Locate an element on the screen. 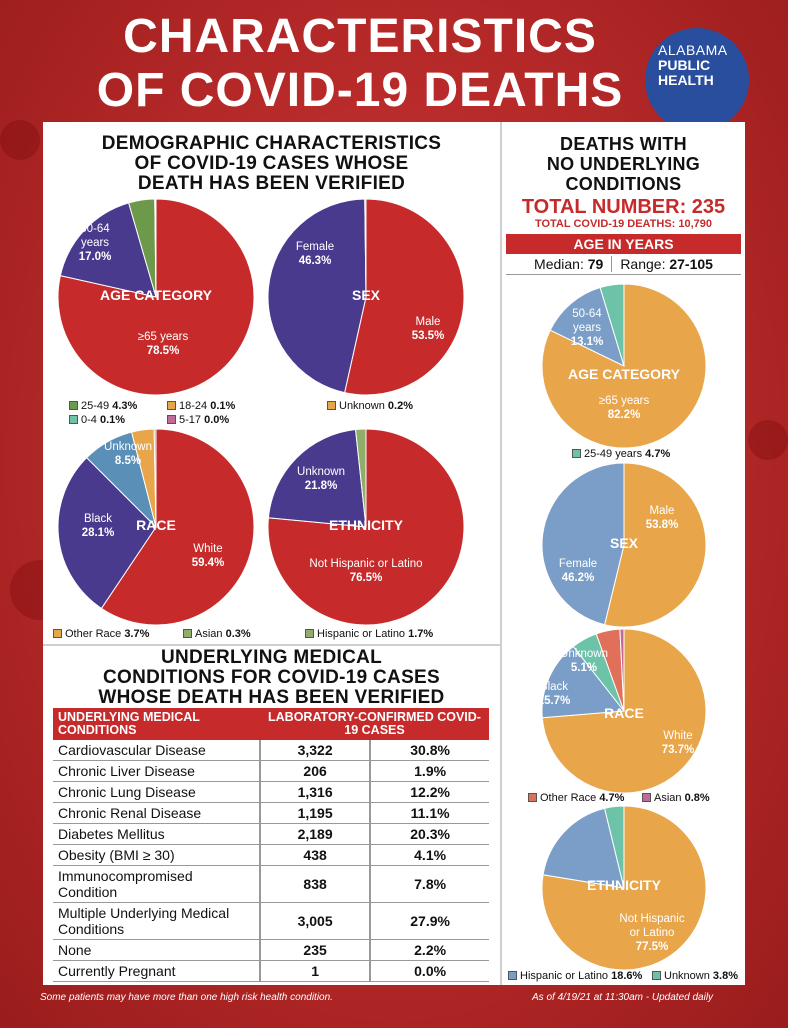 The width and height of the screenshot is (788, 1028). legend-item: Other Race 4.7% is located at coordinates (576, 798).